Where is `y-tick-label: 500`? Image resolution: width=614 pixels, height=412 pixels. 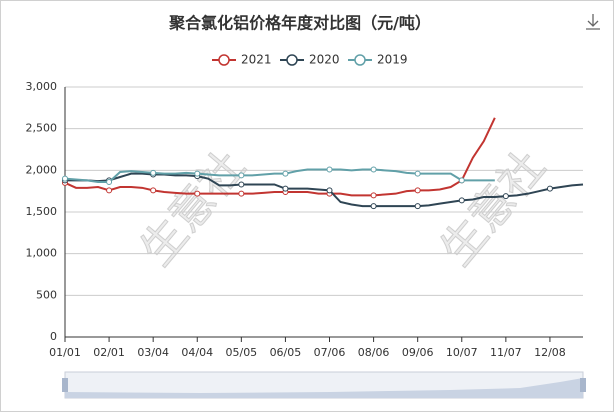 y-tick-label: 500 is located at coordinates (46, 294).